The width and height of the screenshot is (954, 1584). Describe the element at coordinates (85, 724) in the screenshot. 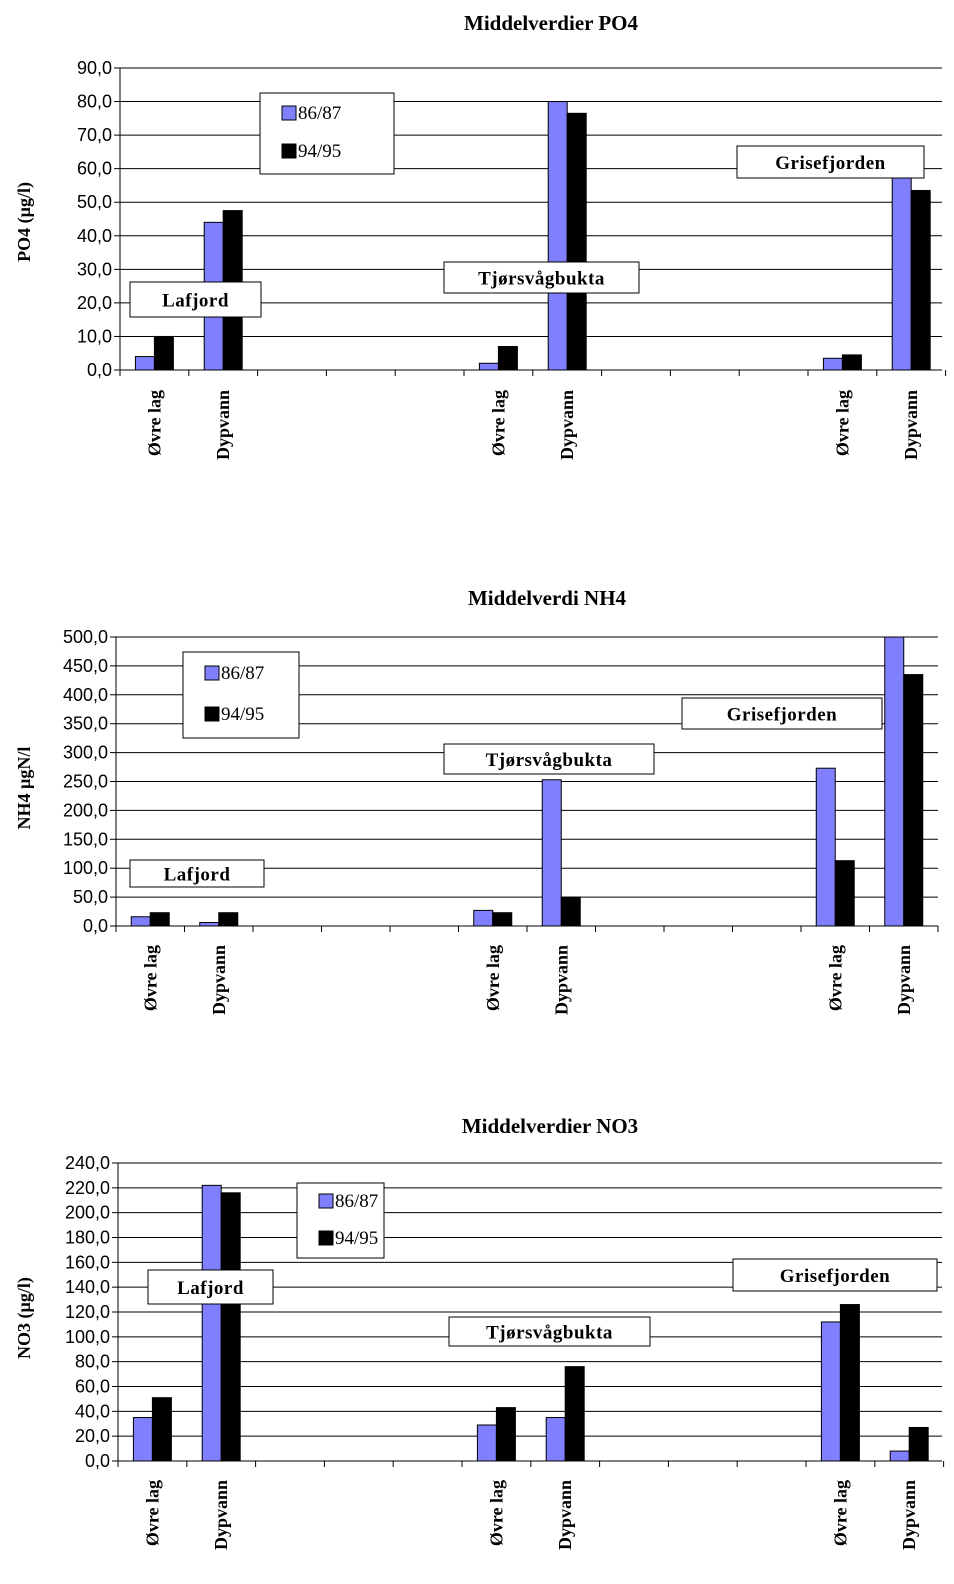

I see `y-tick-label: 350,0` at that location.